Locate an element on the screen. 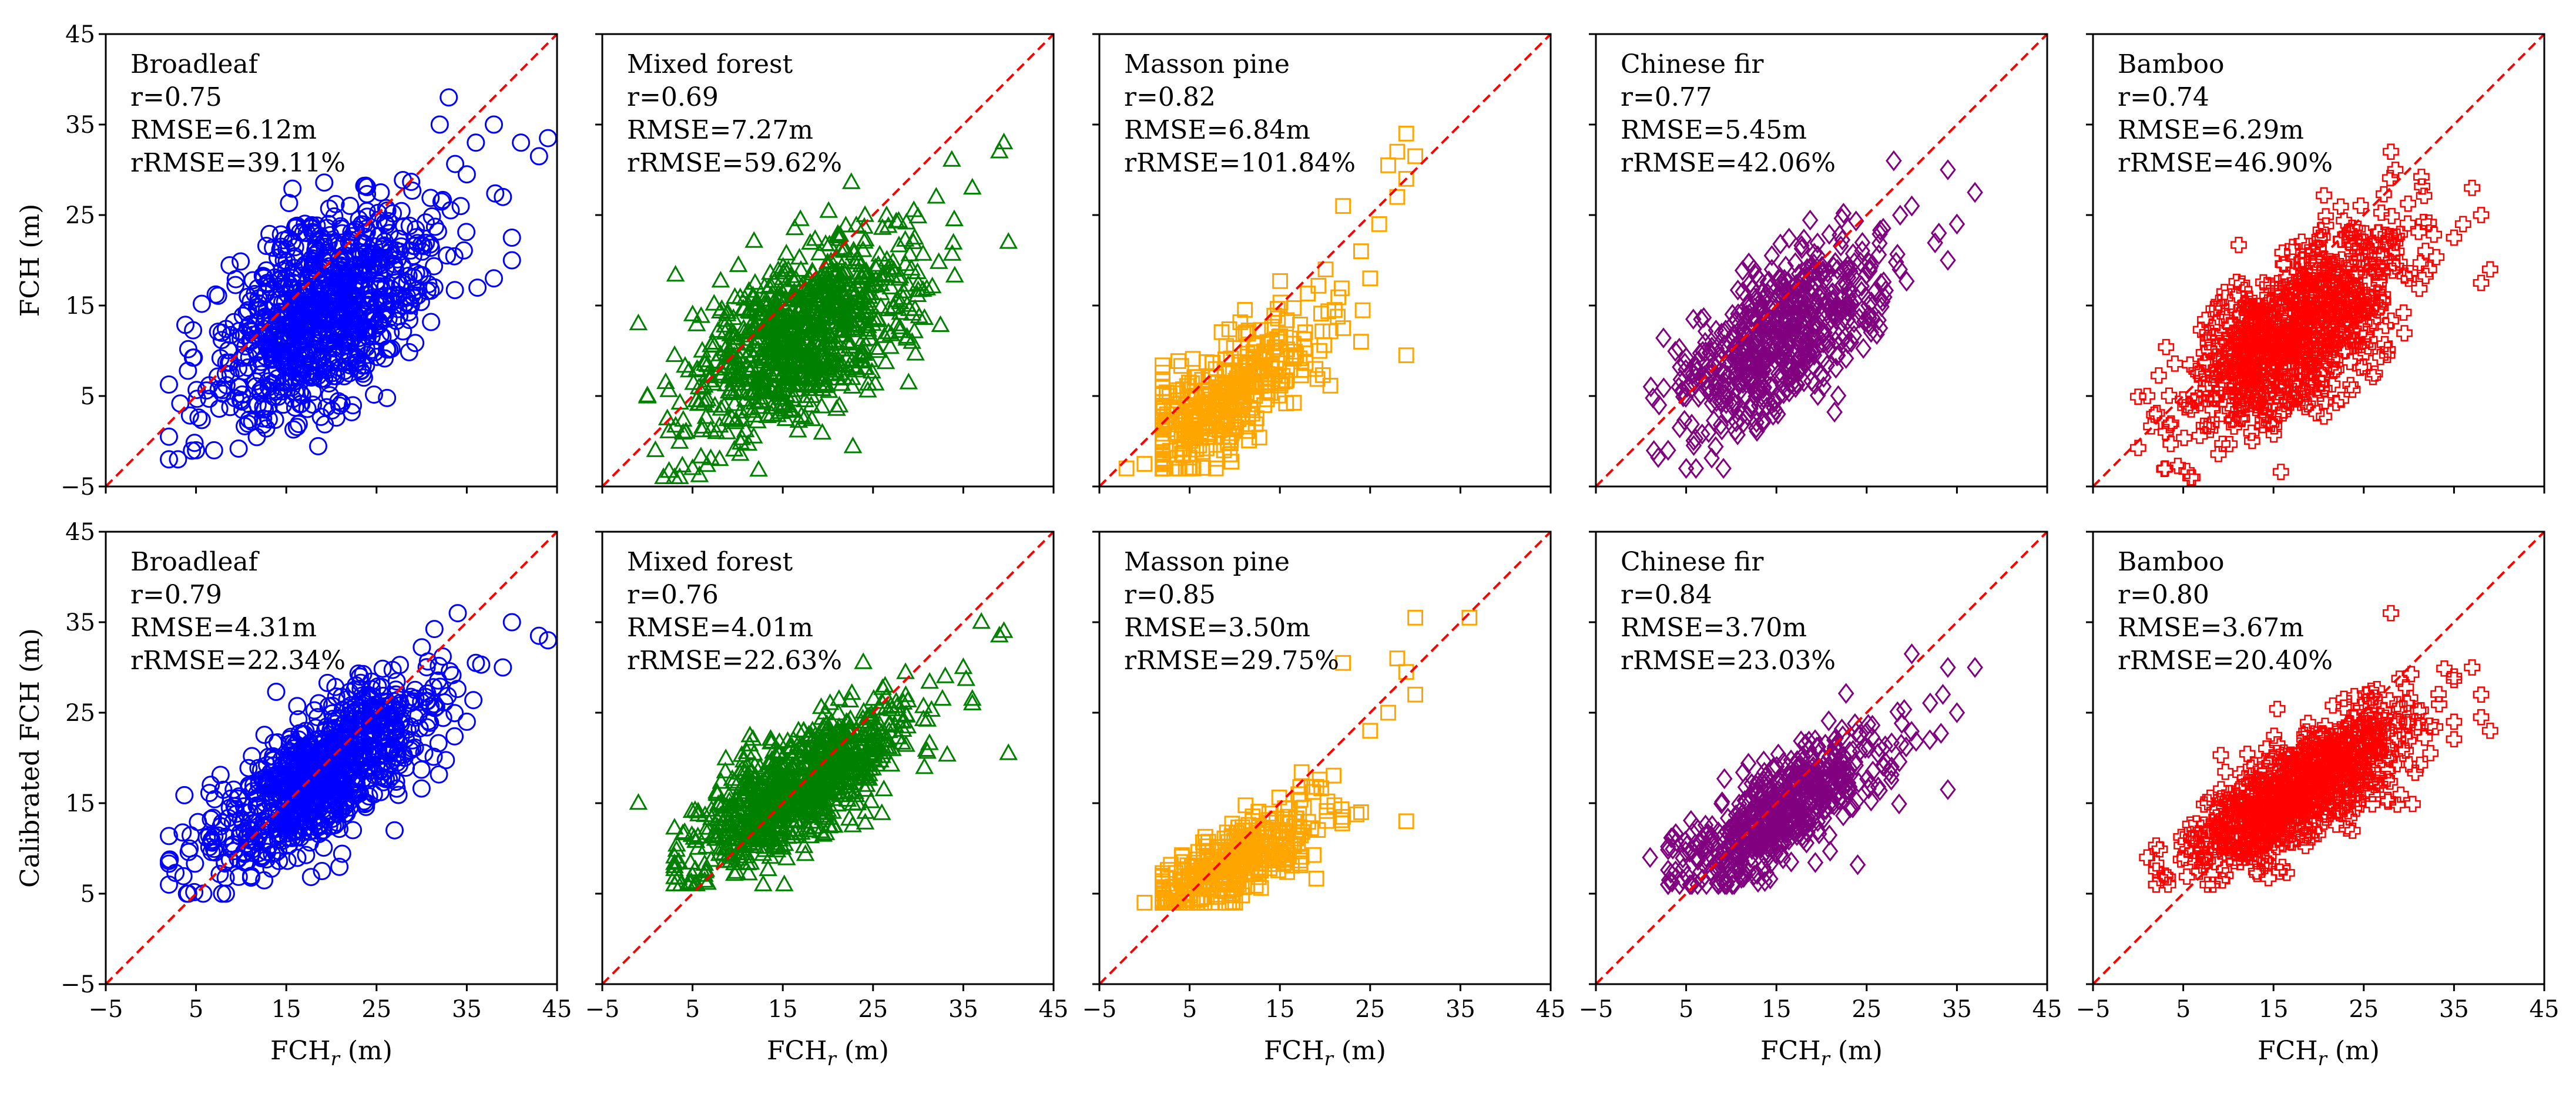  y-tick-label: 35 is located at coordinates (80, 623).